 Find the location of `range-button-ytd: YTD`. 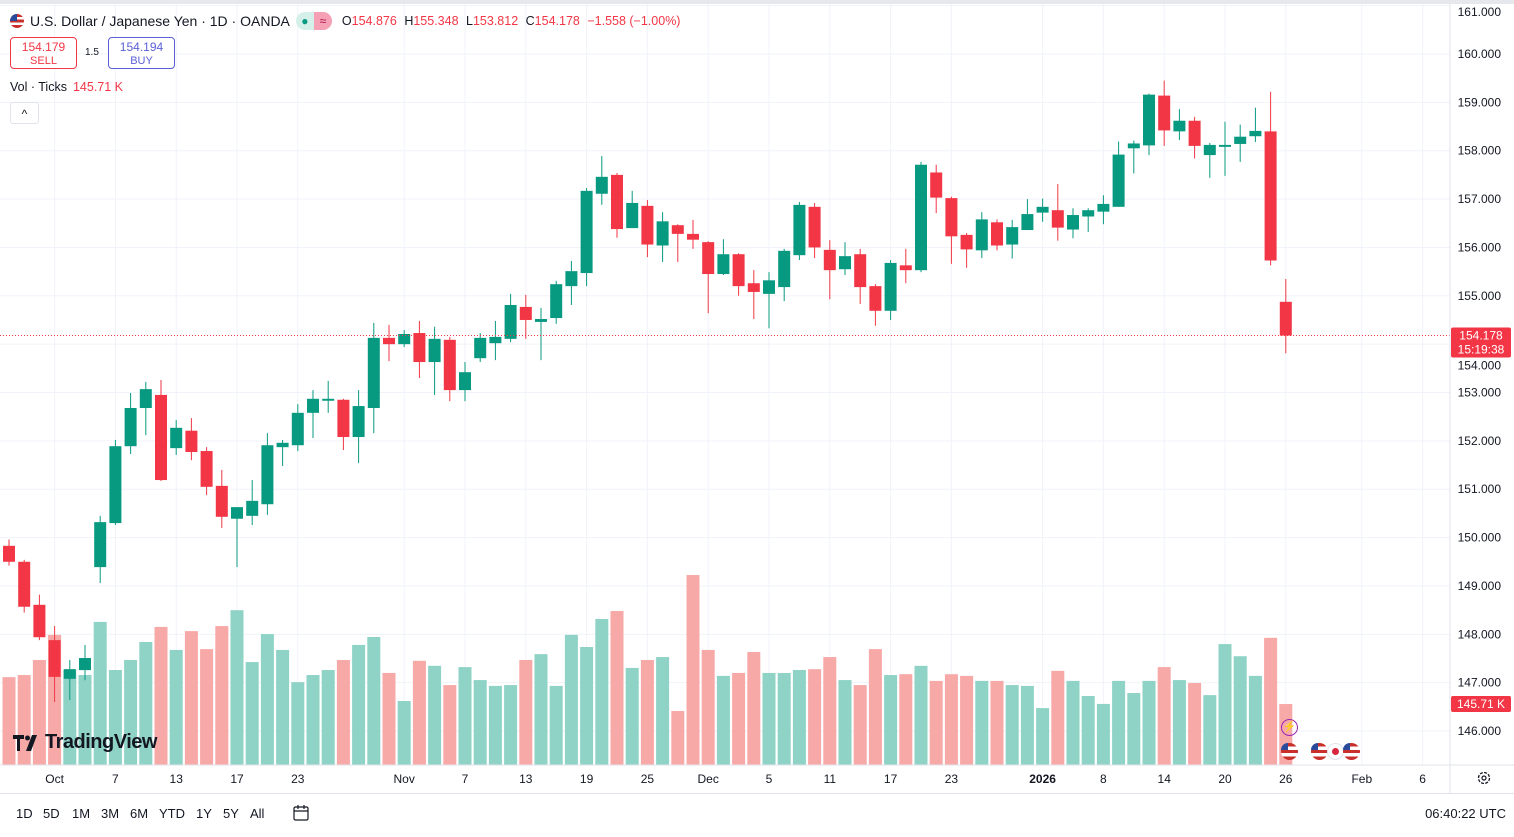

range-button-ytd: YTD is located at coordinates (172, 813).